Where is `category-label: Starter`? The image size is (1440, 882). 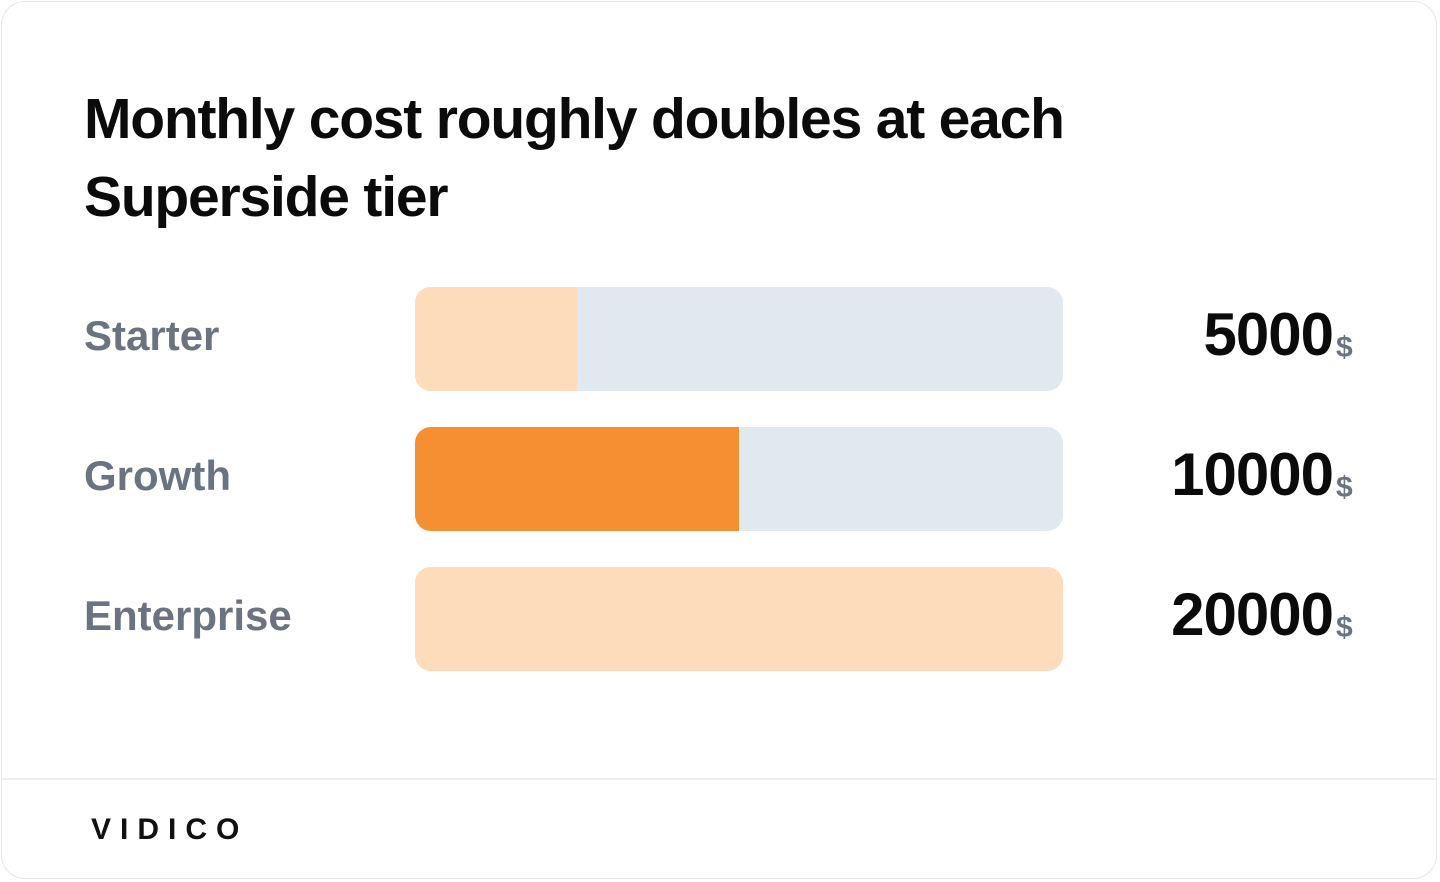 category-label: Starter is located at coordinates (151, 335).